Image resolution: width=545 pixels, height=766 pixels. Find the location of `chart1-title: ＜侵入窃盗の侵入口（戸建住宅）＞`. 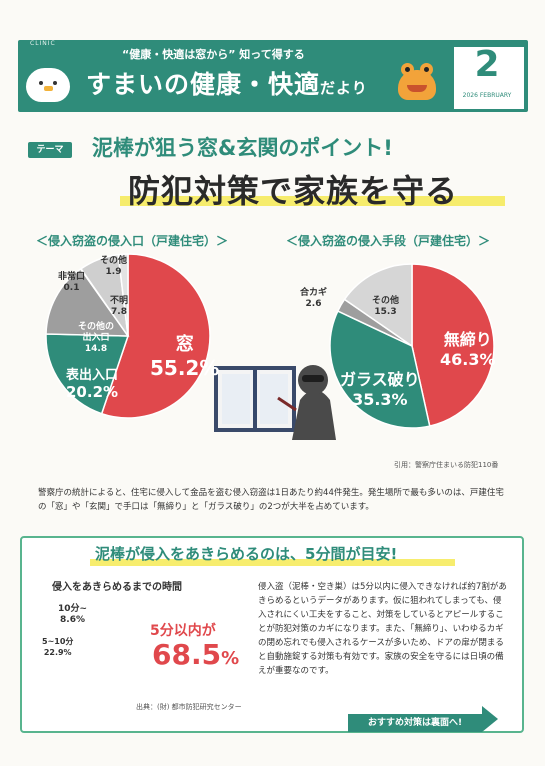

chart1-title: ＜侵入窃盗の侵入口（戸建住宅）＞ is located at coordinates (132, 241).